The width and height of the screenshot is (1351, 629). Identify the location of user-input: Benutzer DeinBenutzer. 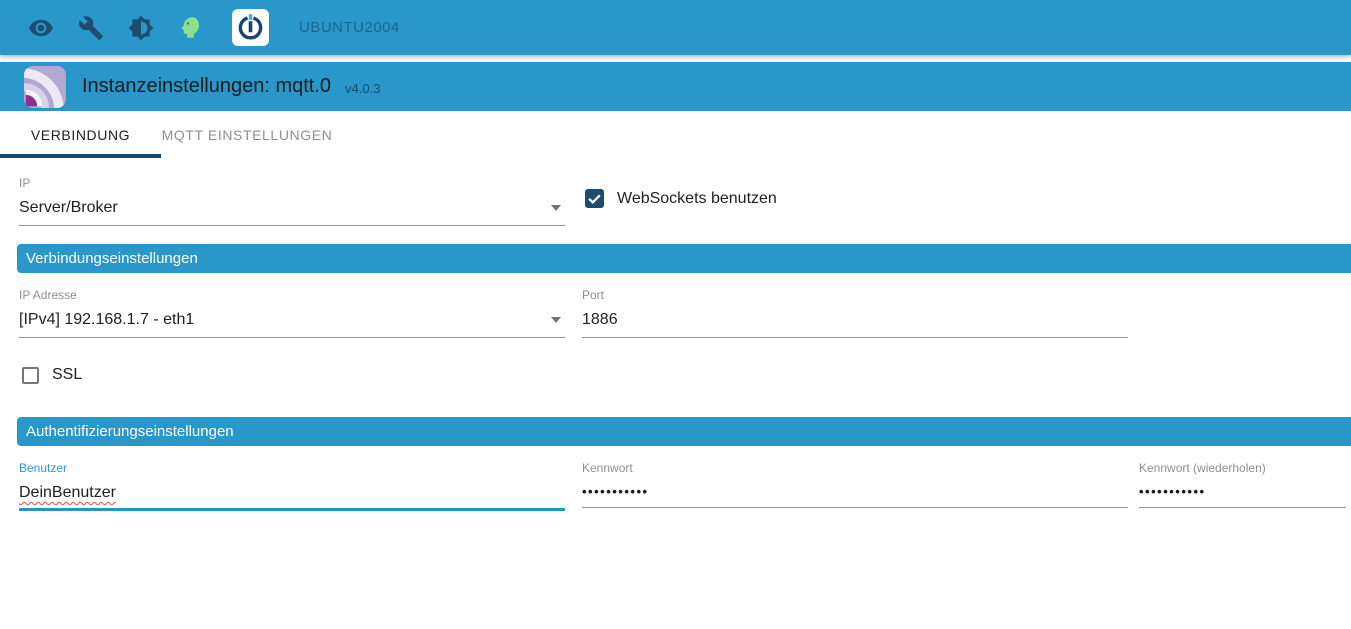
(292, 486).